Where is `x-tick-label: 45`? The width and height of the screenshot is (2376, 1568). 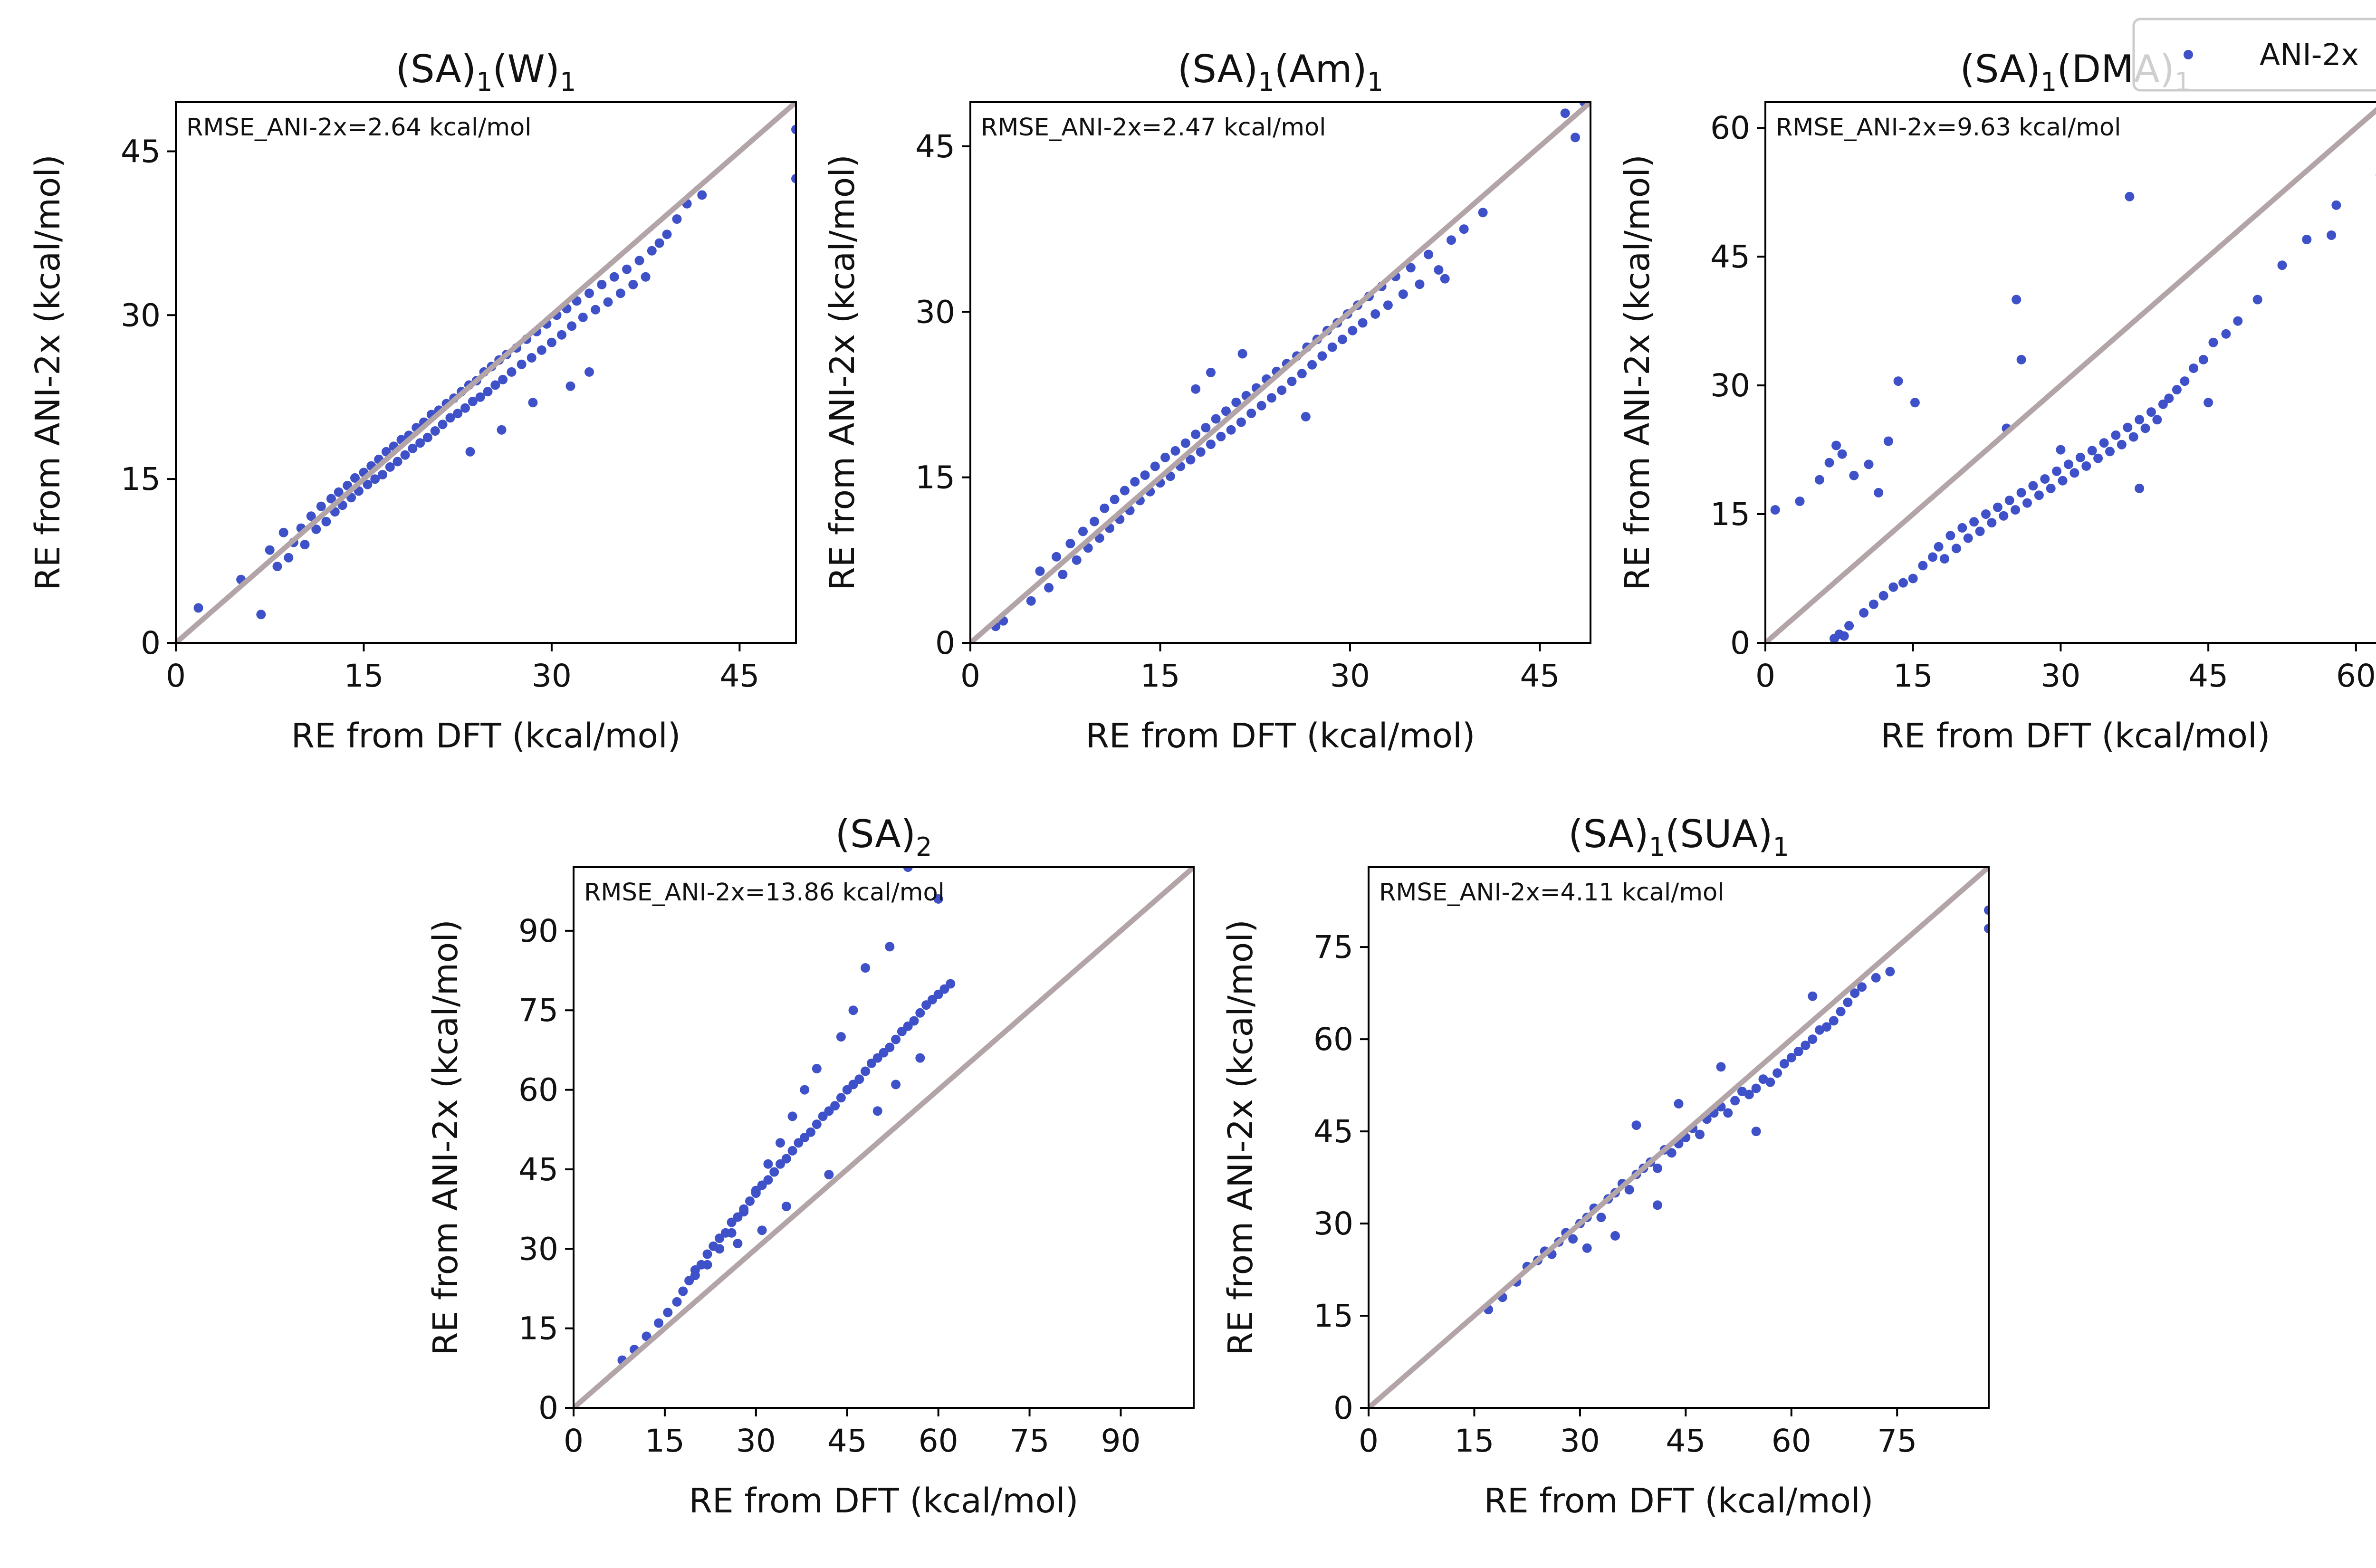 x-tick-label: 45 is located at coordinates (739, 676).